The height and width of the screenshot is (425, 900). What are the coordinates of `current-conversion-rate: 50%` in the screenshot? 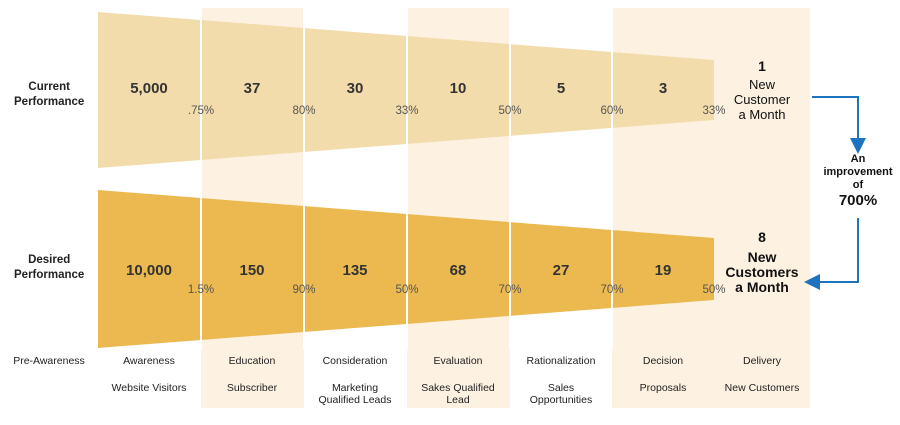 It's located at (510, 111).